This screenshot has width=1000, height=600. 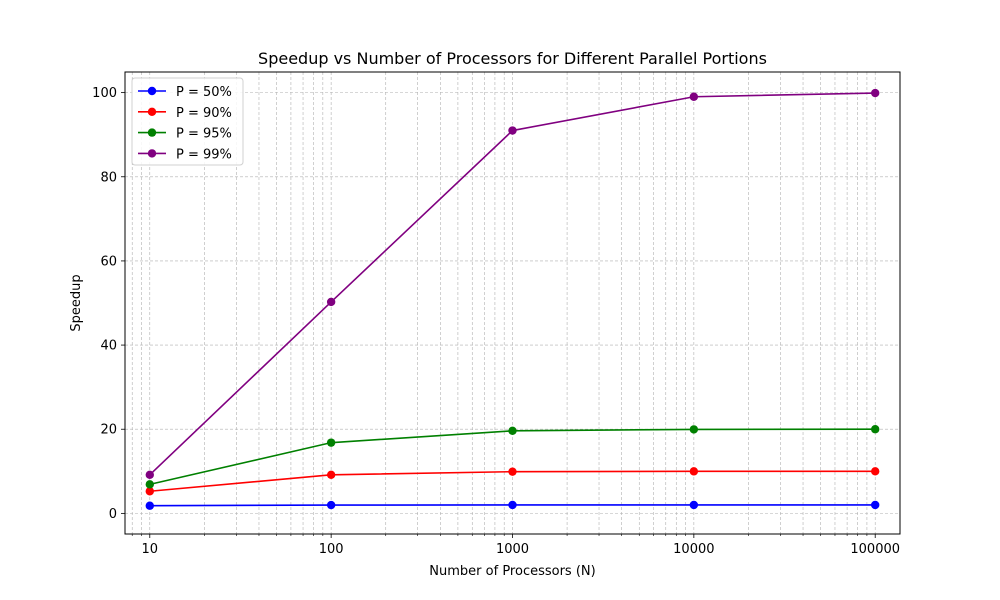 I want to click on y-tick-label: 20, so click(x=108, y=430).